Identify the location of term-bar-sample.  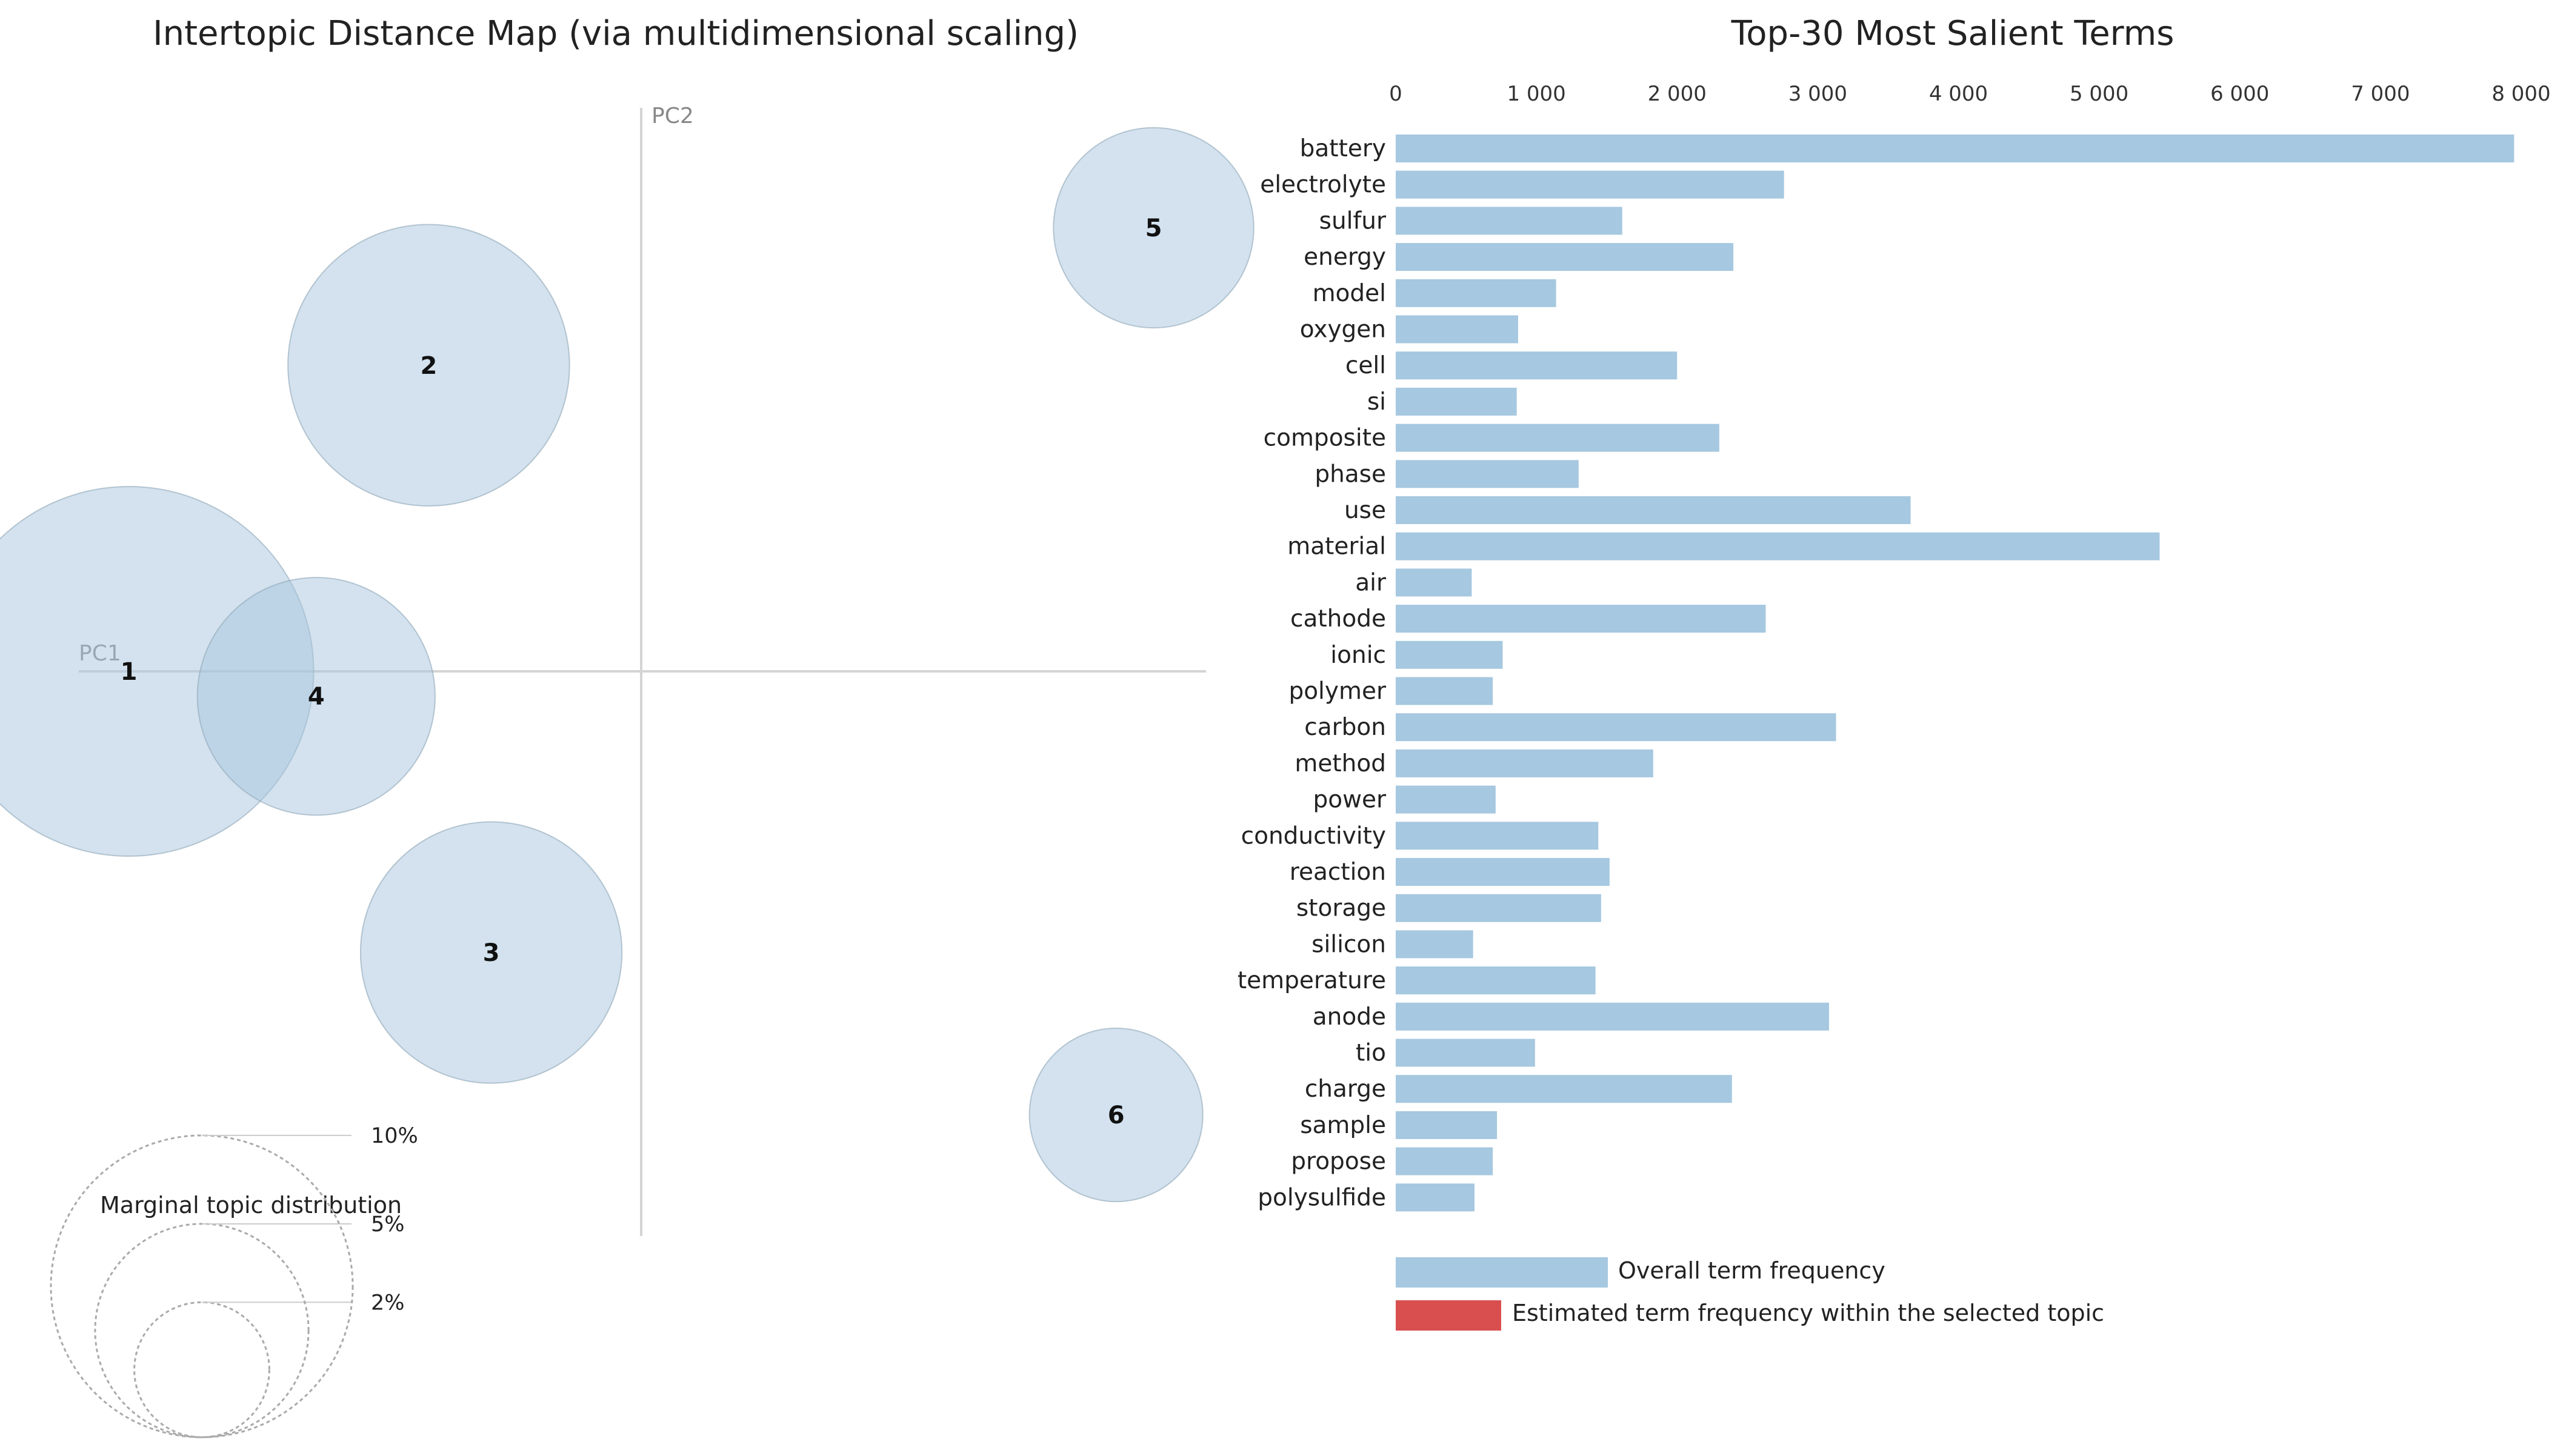
(1447, 1125).